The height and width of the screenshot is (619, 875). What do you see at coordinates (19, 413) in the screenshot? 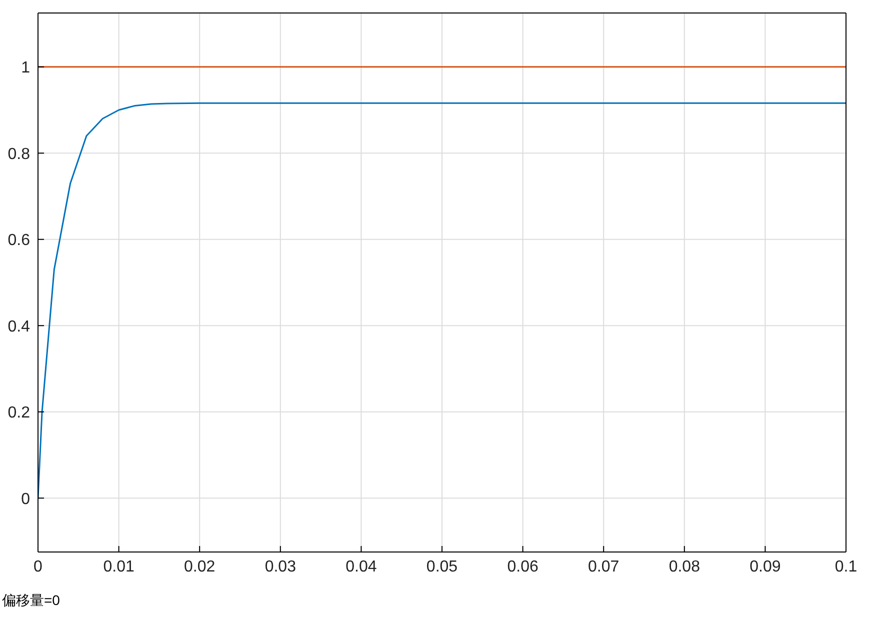
I see `y-tick-label: 0.2` at bounding box center [19, 413].